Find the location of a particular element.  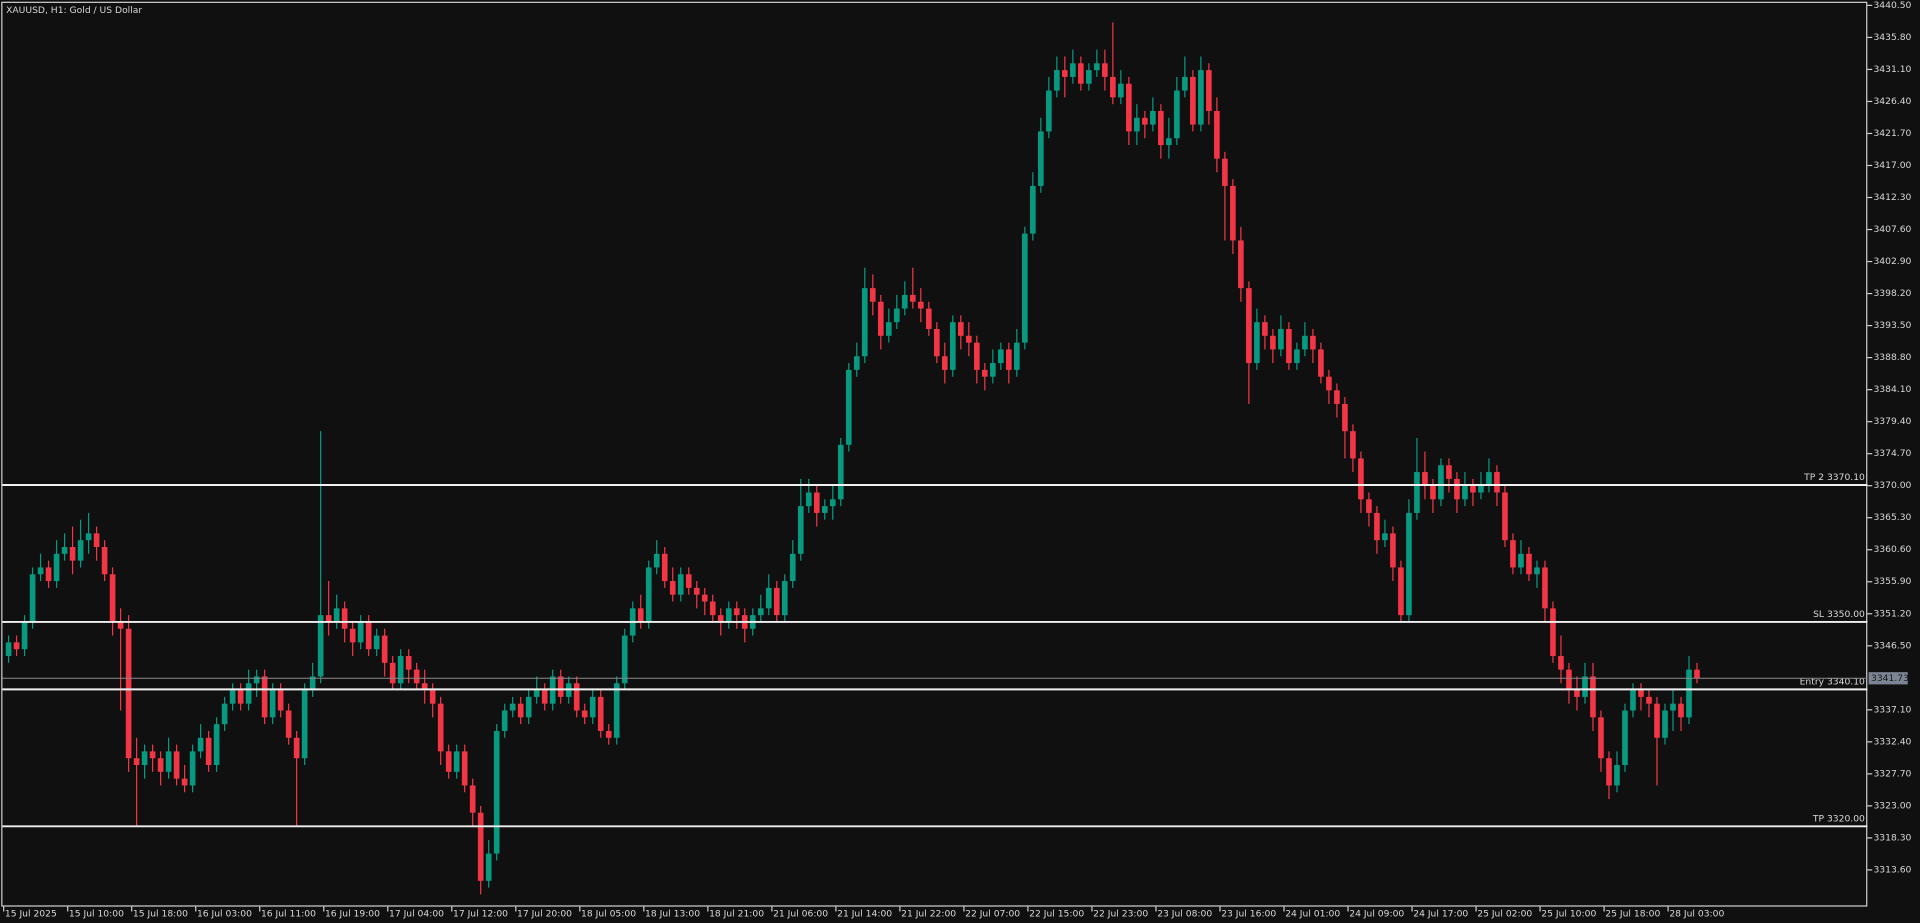

current-price-box is located at coordinates (1888, 678).